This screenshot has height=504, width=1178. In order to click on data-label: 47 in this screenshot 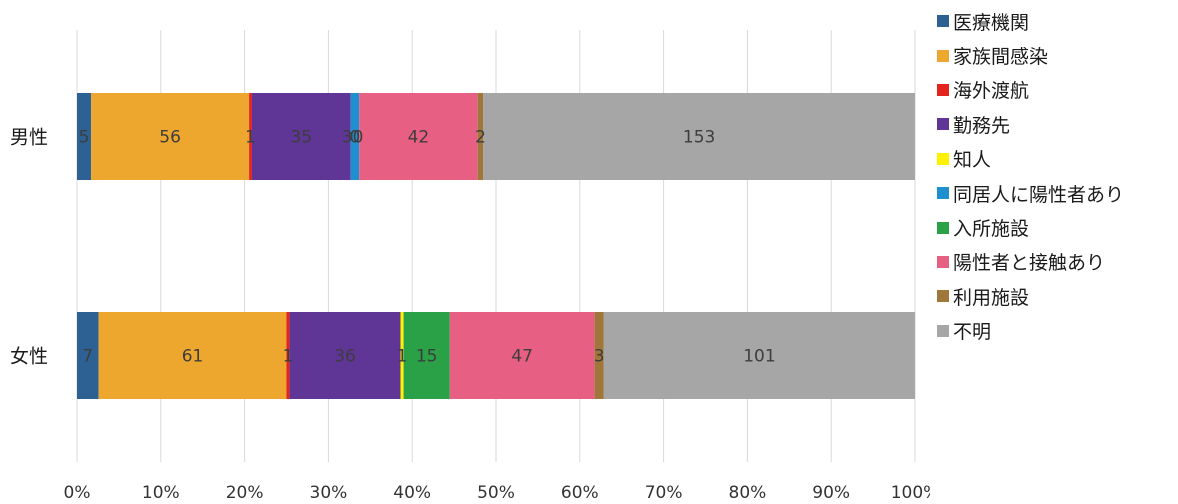, I will do `click(522, 357)`.